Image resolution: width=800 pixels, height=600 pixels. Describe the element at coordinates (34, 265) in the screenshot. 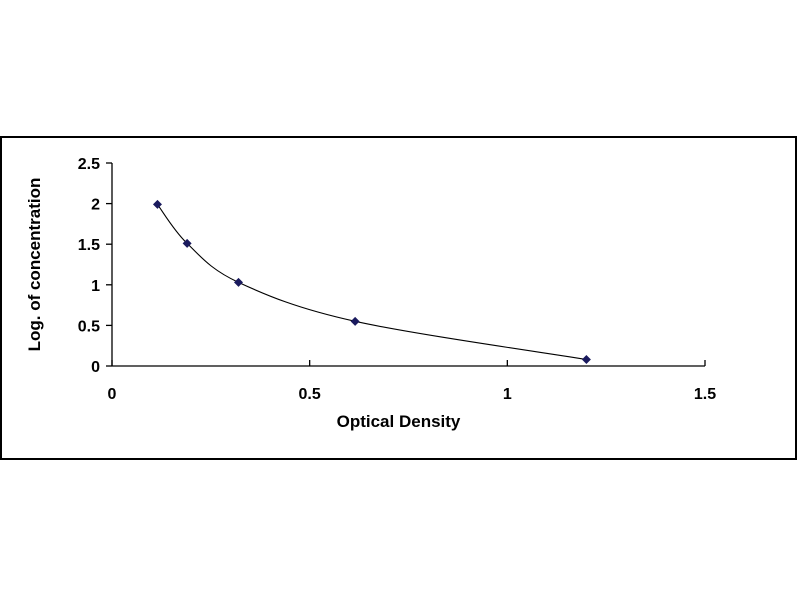

I see `y-axis-title: Log. of concentration` at that location.